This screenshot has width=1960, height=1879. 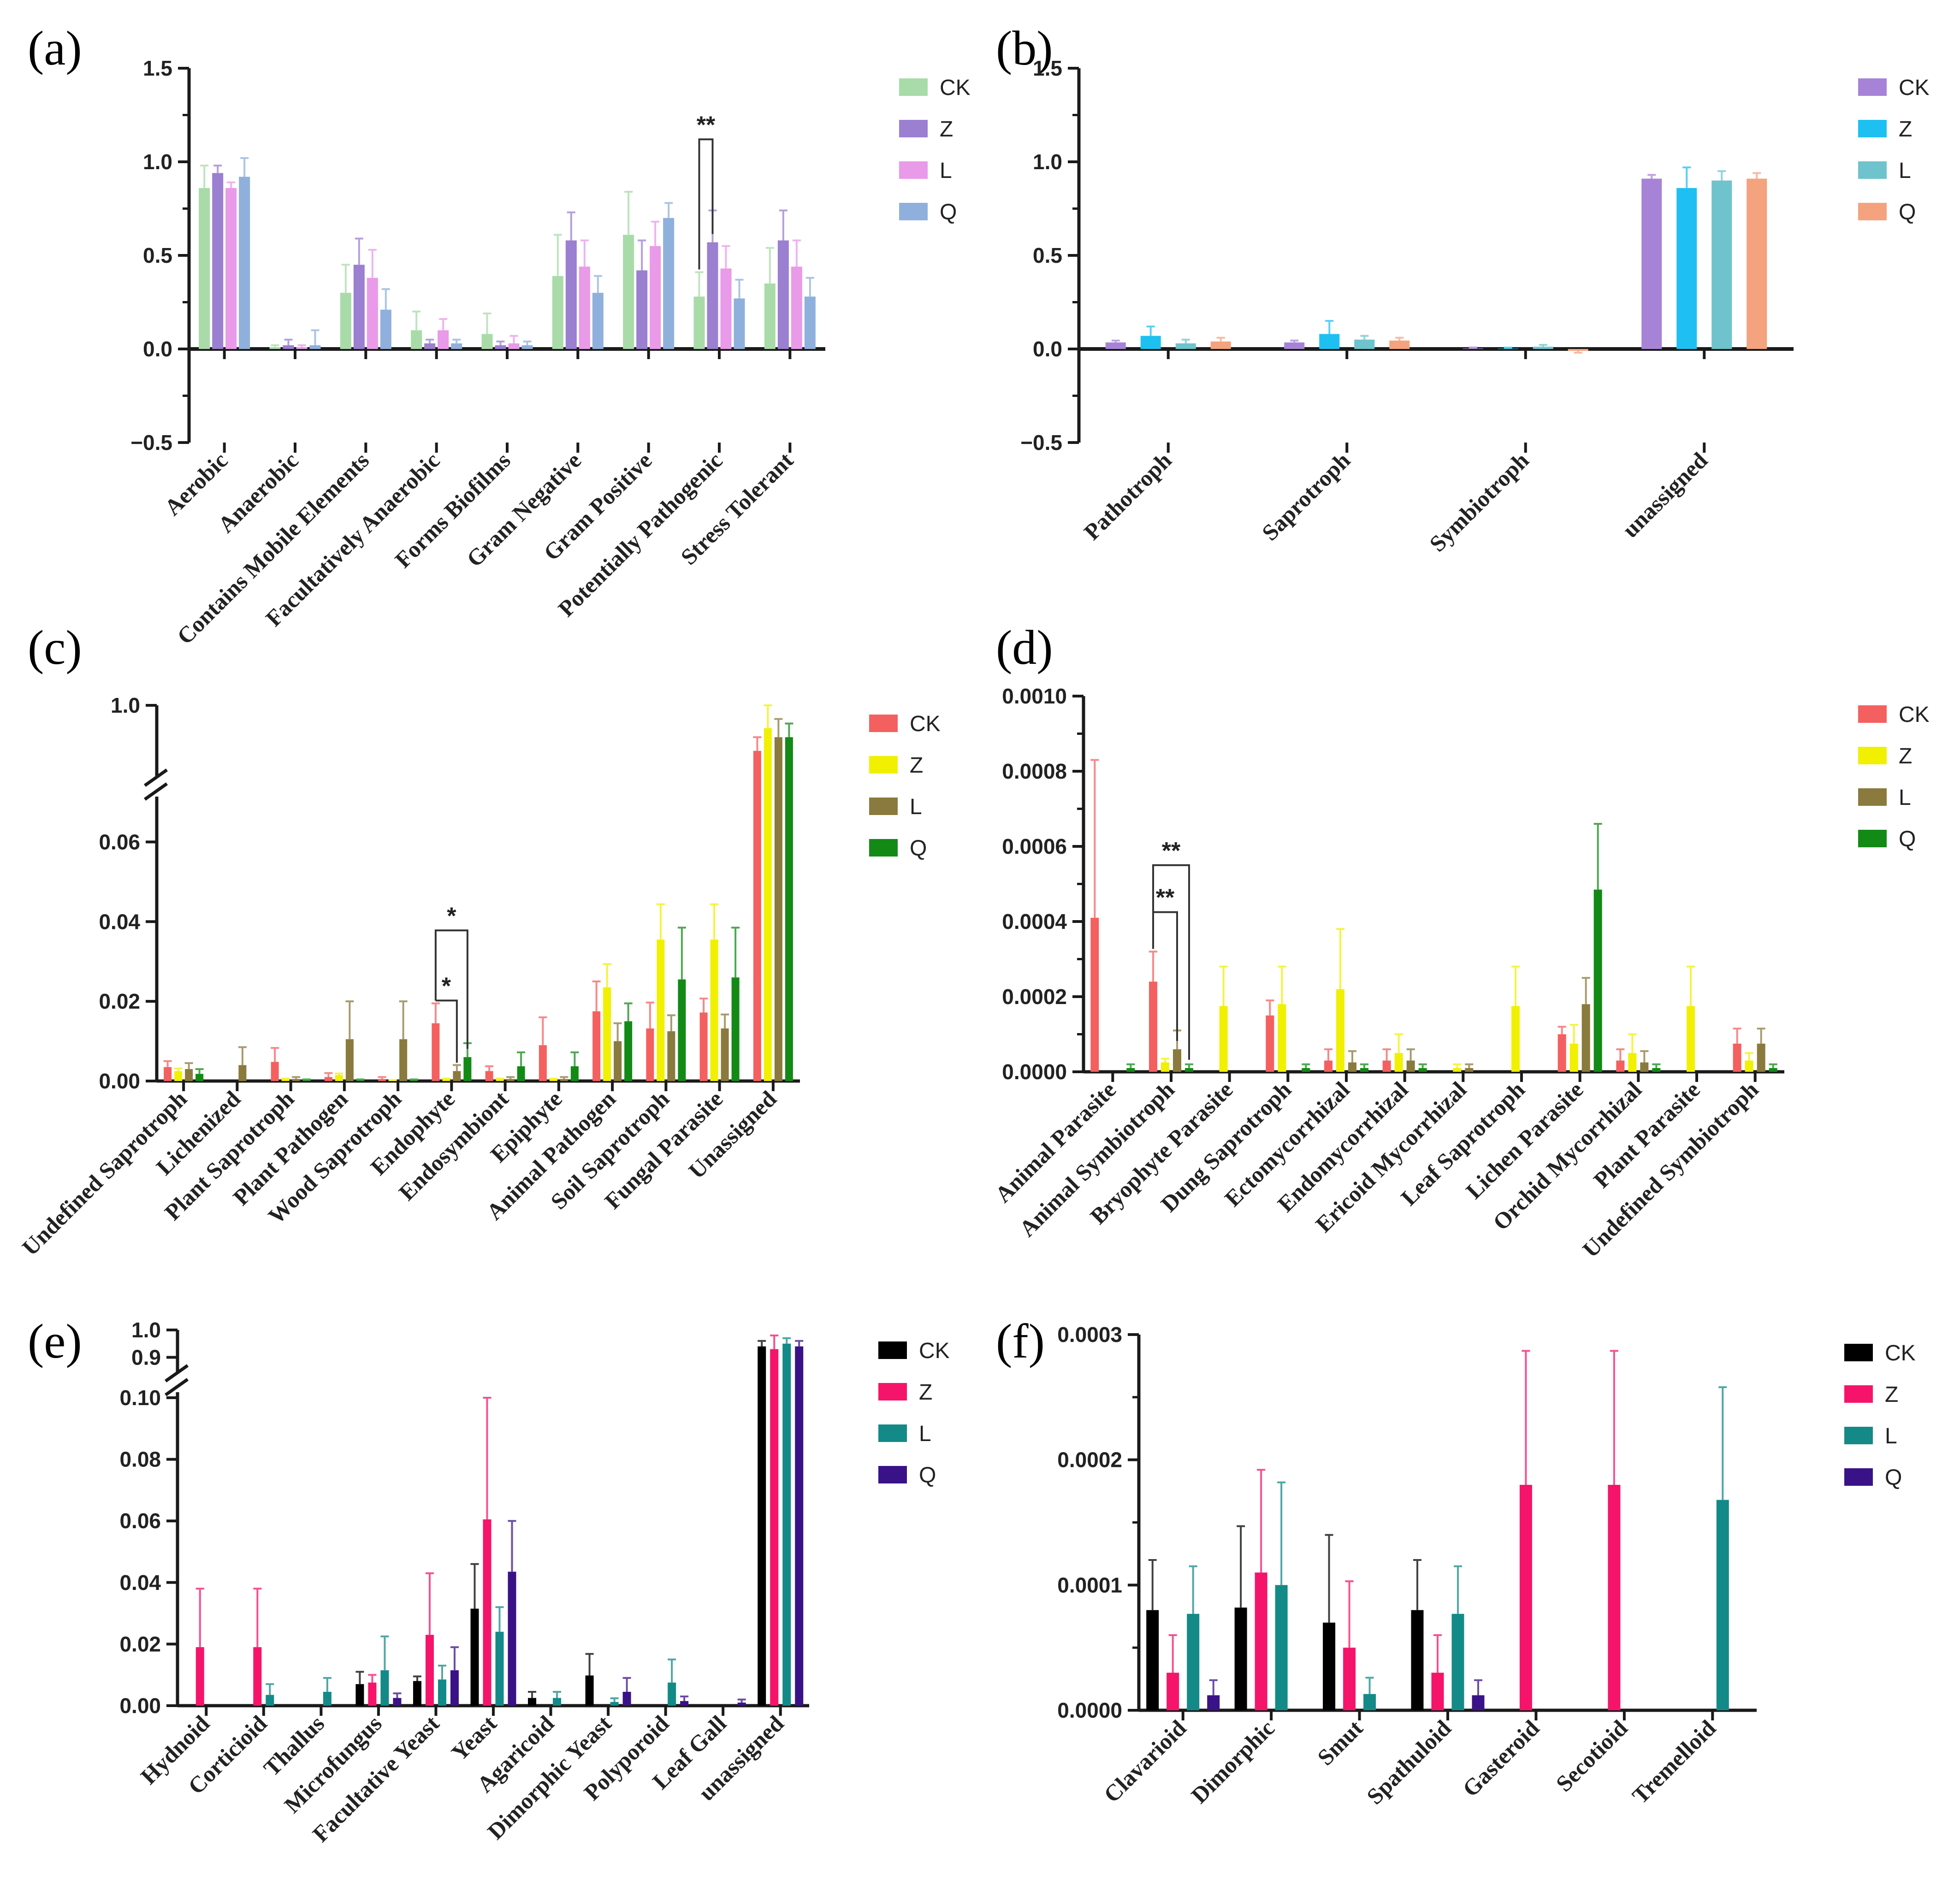 I want to click on bar-CK-orchid-mycorrhizal, so click(x=1620, y=1066).